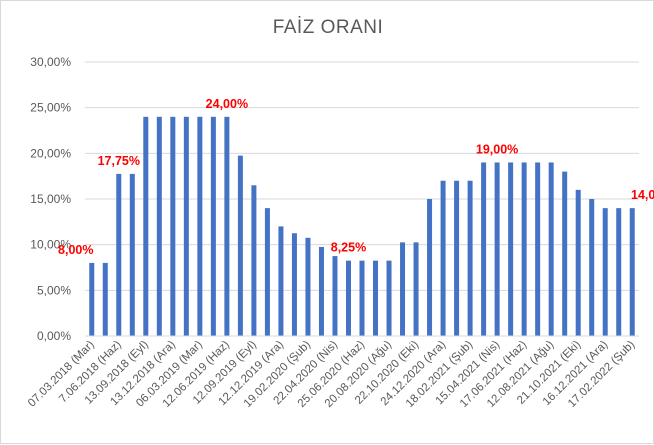 The image size is (654, 445). I want to click on y-tick-label: 0,00%, so click(54, 336).